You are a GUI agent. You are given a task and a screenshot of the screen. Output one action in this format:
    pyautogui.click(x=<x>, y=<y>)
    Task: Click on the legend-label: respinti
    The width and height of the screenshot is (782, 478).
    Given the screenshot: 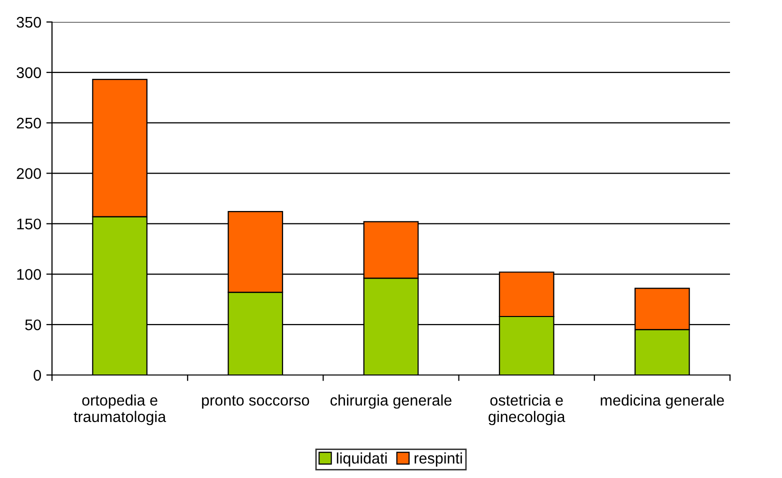 What is the action you would take?
    pyautogui.click(x=438, y=459)
    